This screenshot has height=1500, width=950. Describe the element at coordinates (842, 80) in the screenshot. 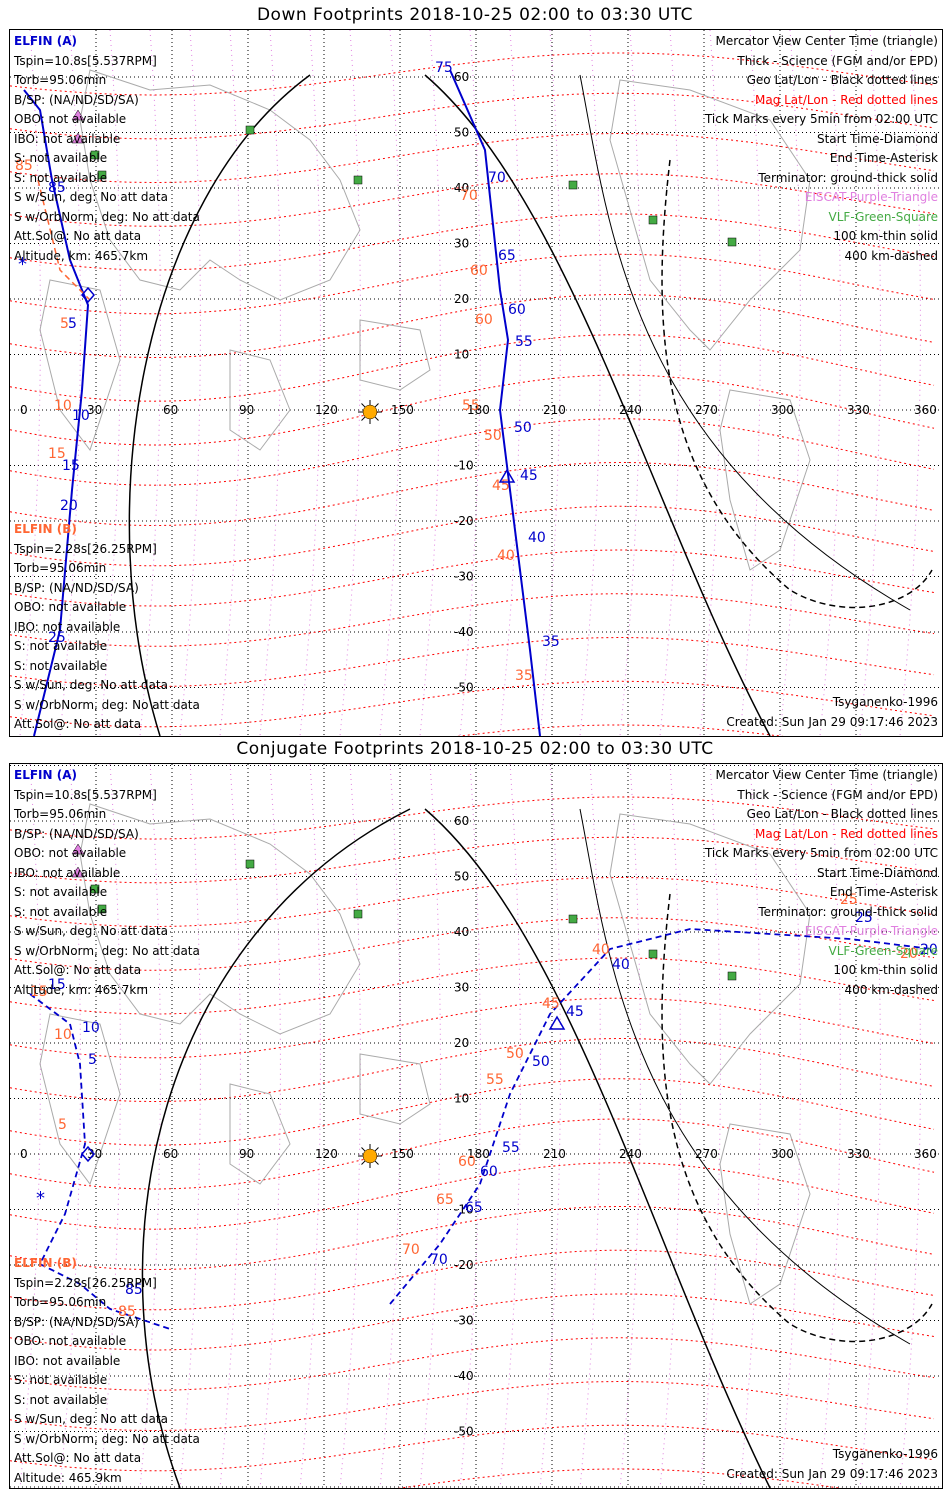

I see `legend-item: Geo Lat/Lon - Black dotted lines` at that location.